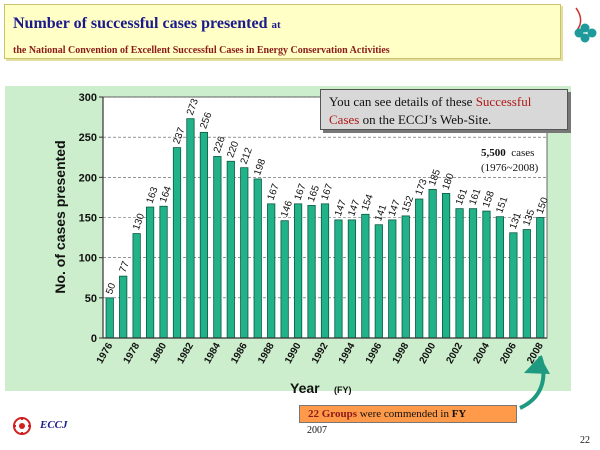 The image size is (600, 450). Describe the element at coordinates (287, 209) in the screenshot. I see `bar-value-label: 146` at that location.